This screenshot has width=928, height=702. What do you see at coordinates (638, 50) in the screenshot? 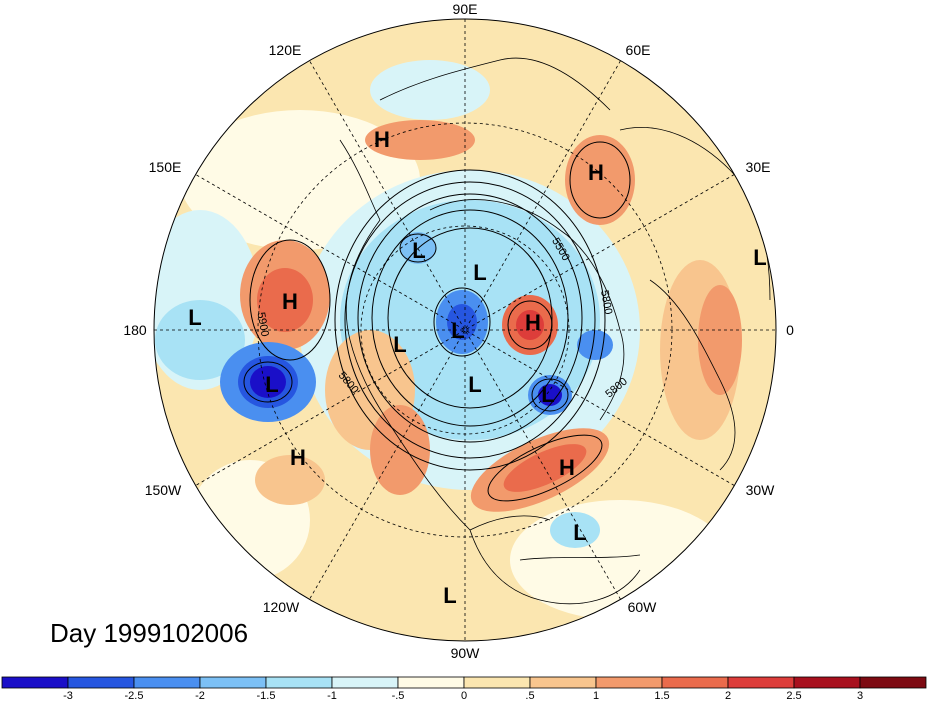
I see `lon-label-60e: 60E` at bounding box center [638, 50].